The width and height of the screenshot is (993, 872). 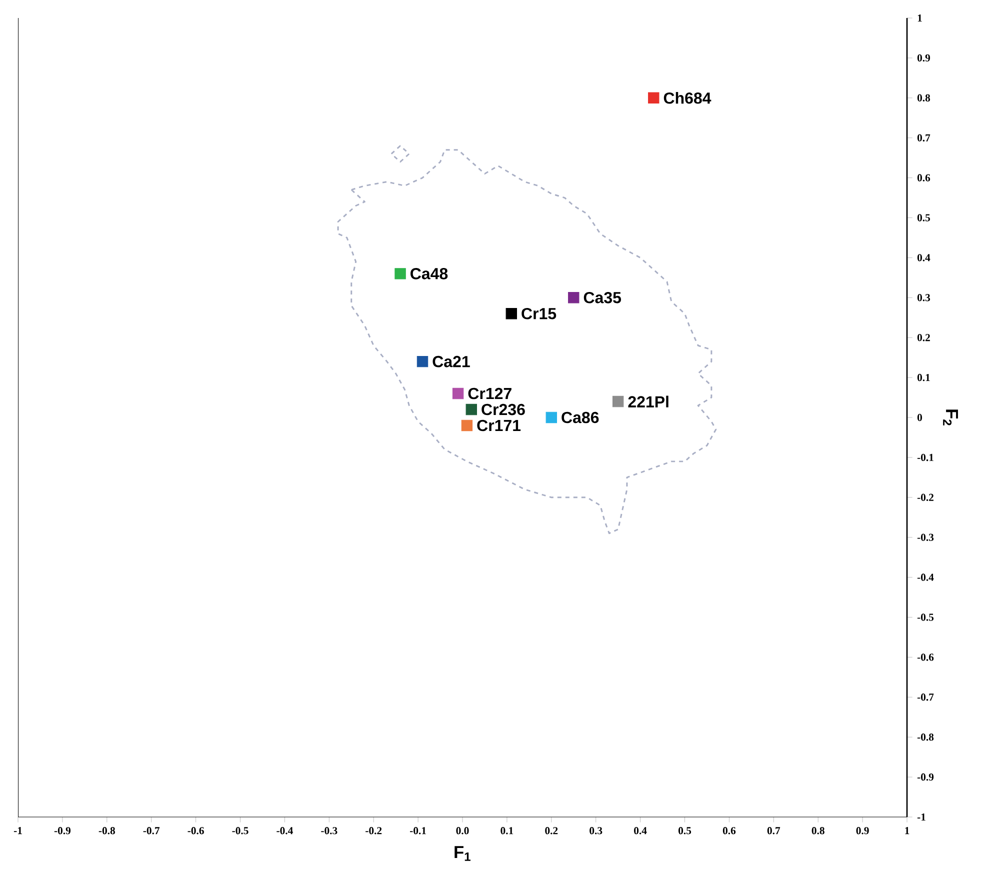 I want to click on y-axis-title: F$_{2}$, so click(x=950, y=418).